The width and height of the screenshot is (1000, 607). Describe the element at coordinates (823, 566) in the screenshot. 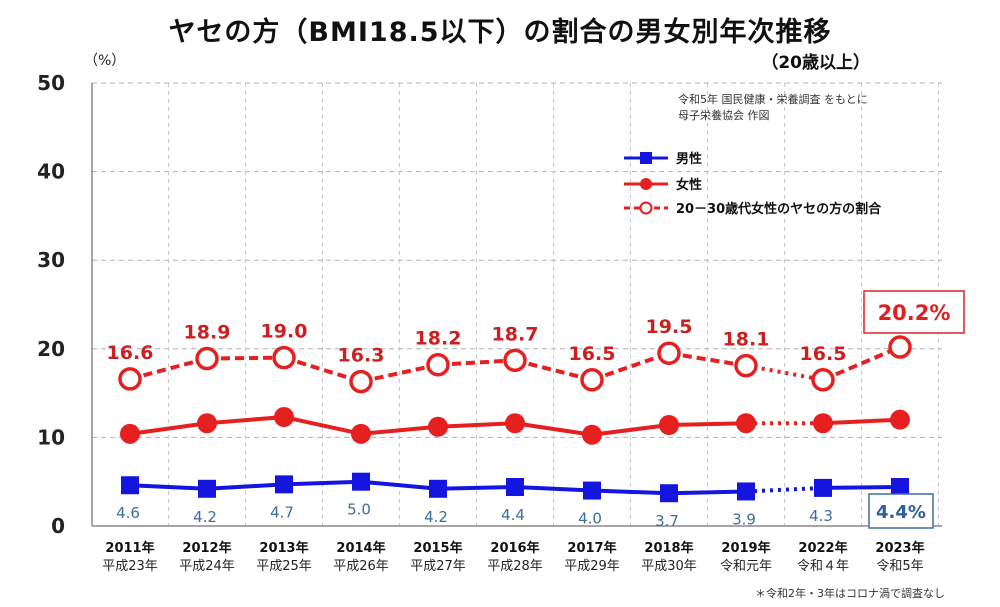

I see `x-tick-era: 令和４年` at that location.